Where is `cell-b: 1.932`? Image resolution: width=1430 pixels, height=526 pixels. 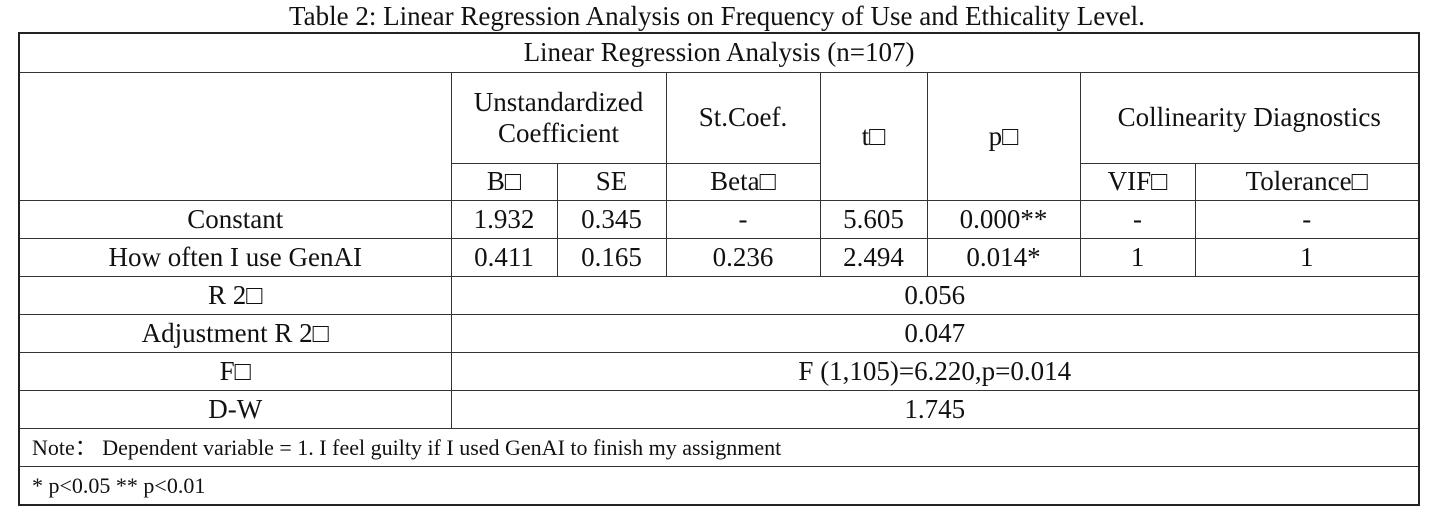
cell-b: 1.932 is located at coordinates (504, 219).